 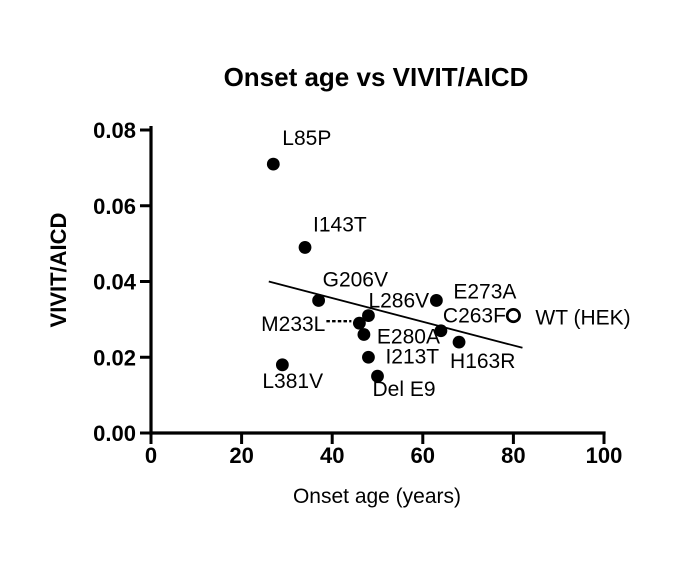 I want to click on point-label-i213t: I213T, so click(x=412, y=356).